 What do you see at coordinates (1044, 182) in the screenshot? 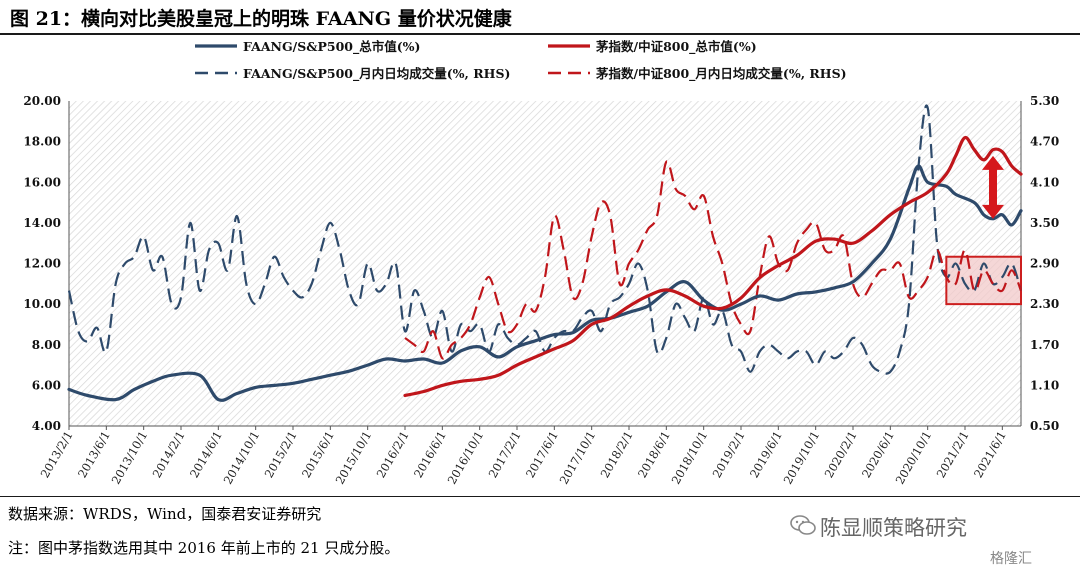
I see `right-tick-label: 4.10` at bounding box center [1044, 182].